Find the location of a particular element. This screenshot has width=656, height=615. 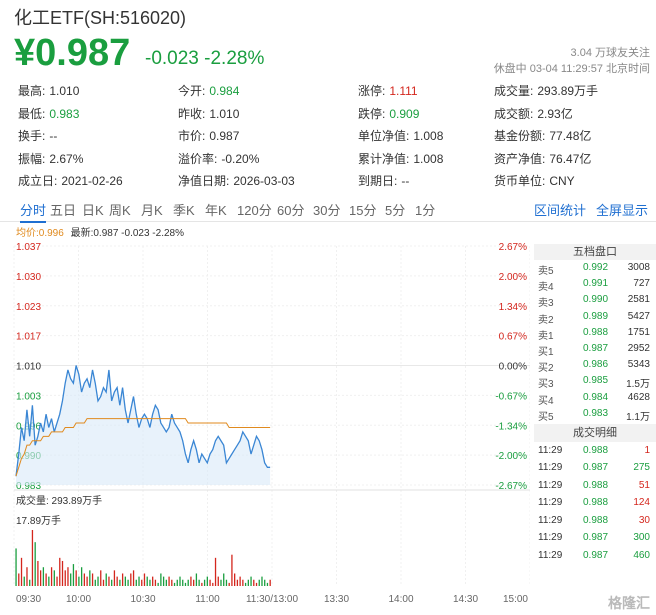

trade-volume: 124 is located at coordinates (641, 503).